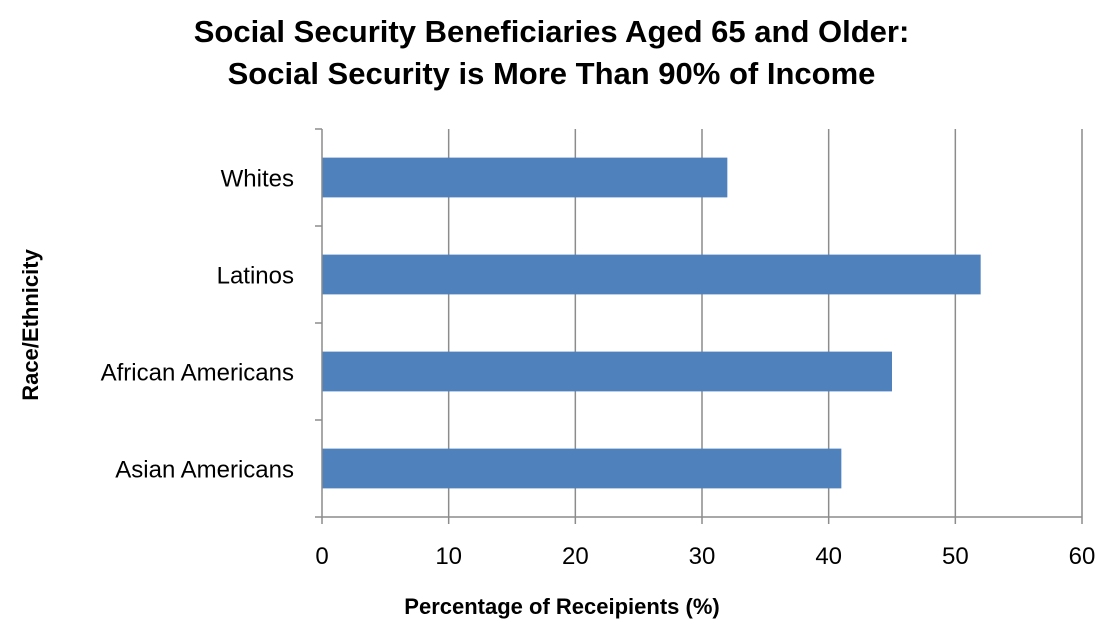  Describe the element at coordinates (702, 556) in the screenshot. I see `x-tick-label: 30` at that location.